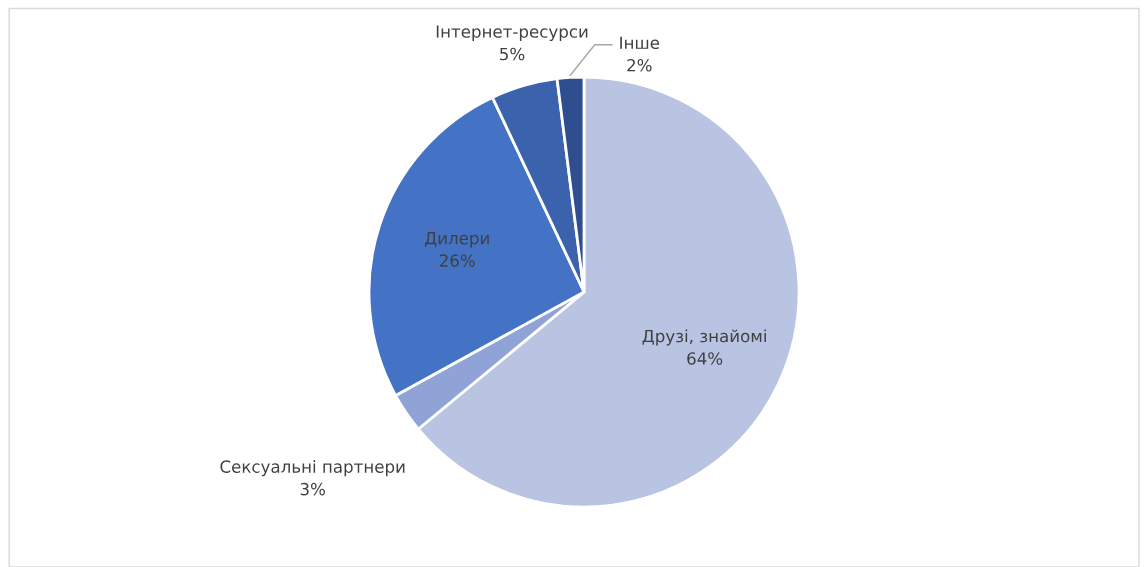  I want to click on data-label: 5%, so click(512, 54).